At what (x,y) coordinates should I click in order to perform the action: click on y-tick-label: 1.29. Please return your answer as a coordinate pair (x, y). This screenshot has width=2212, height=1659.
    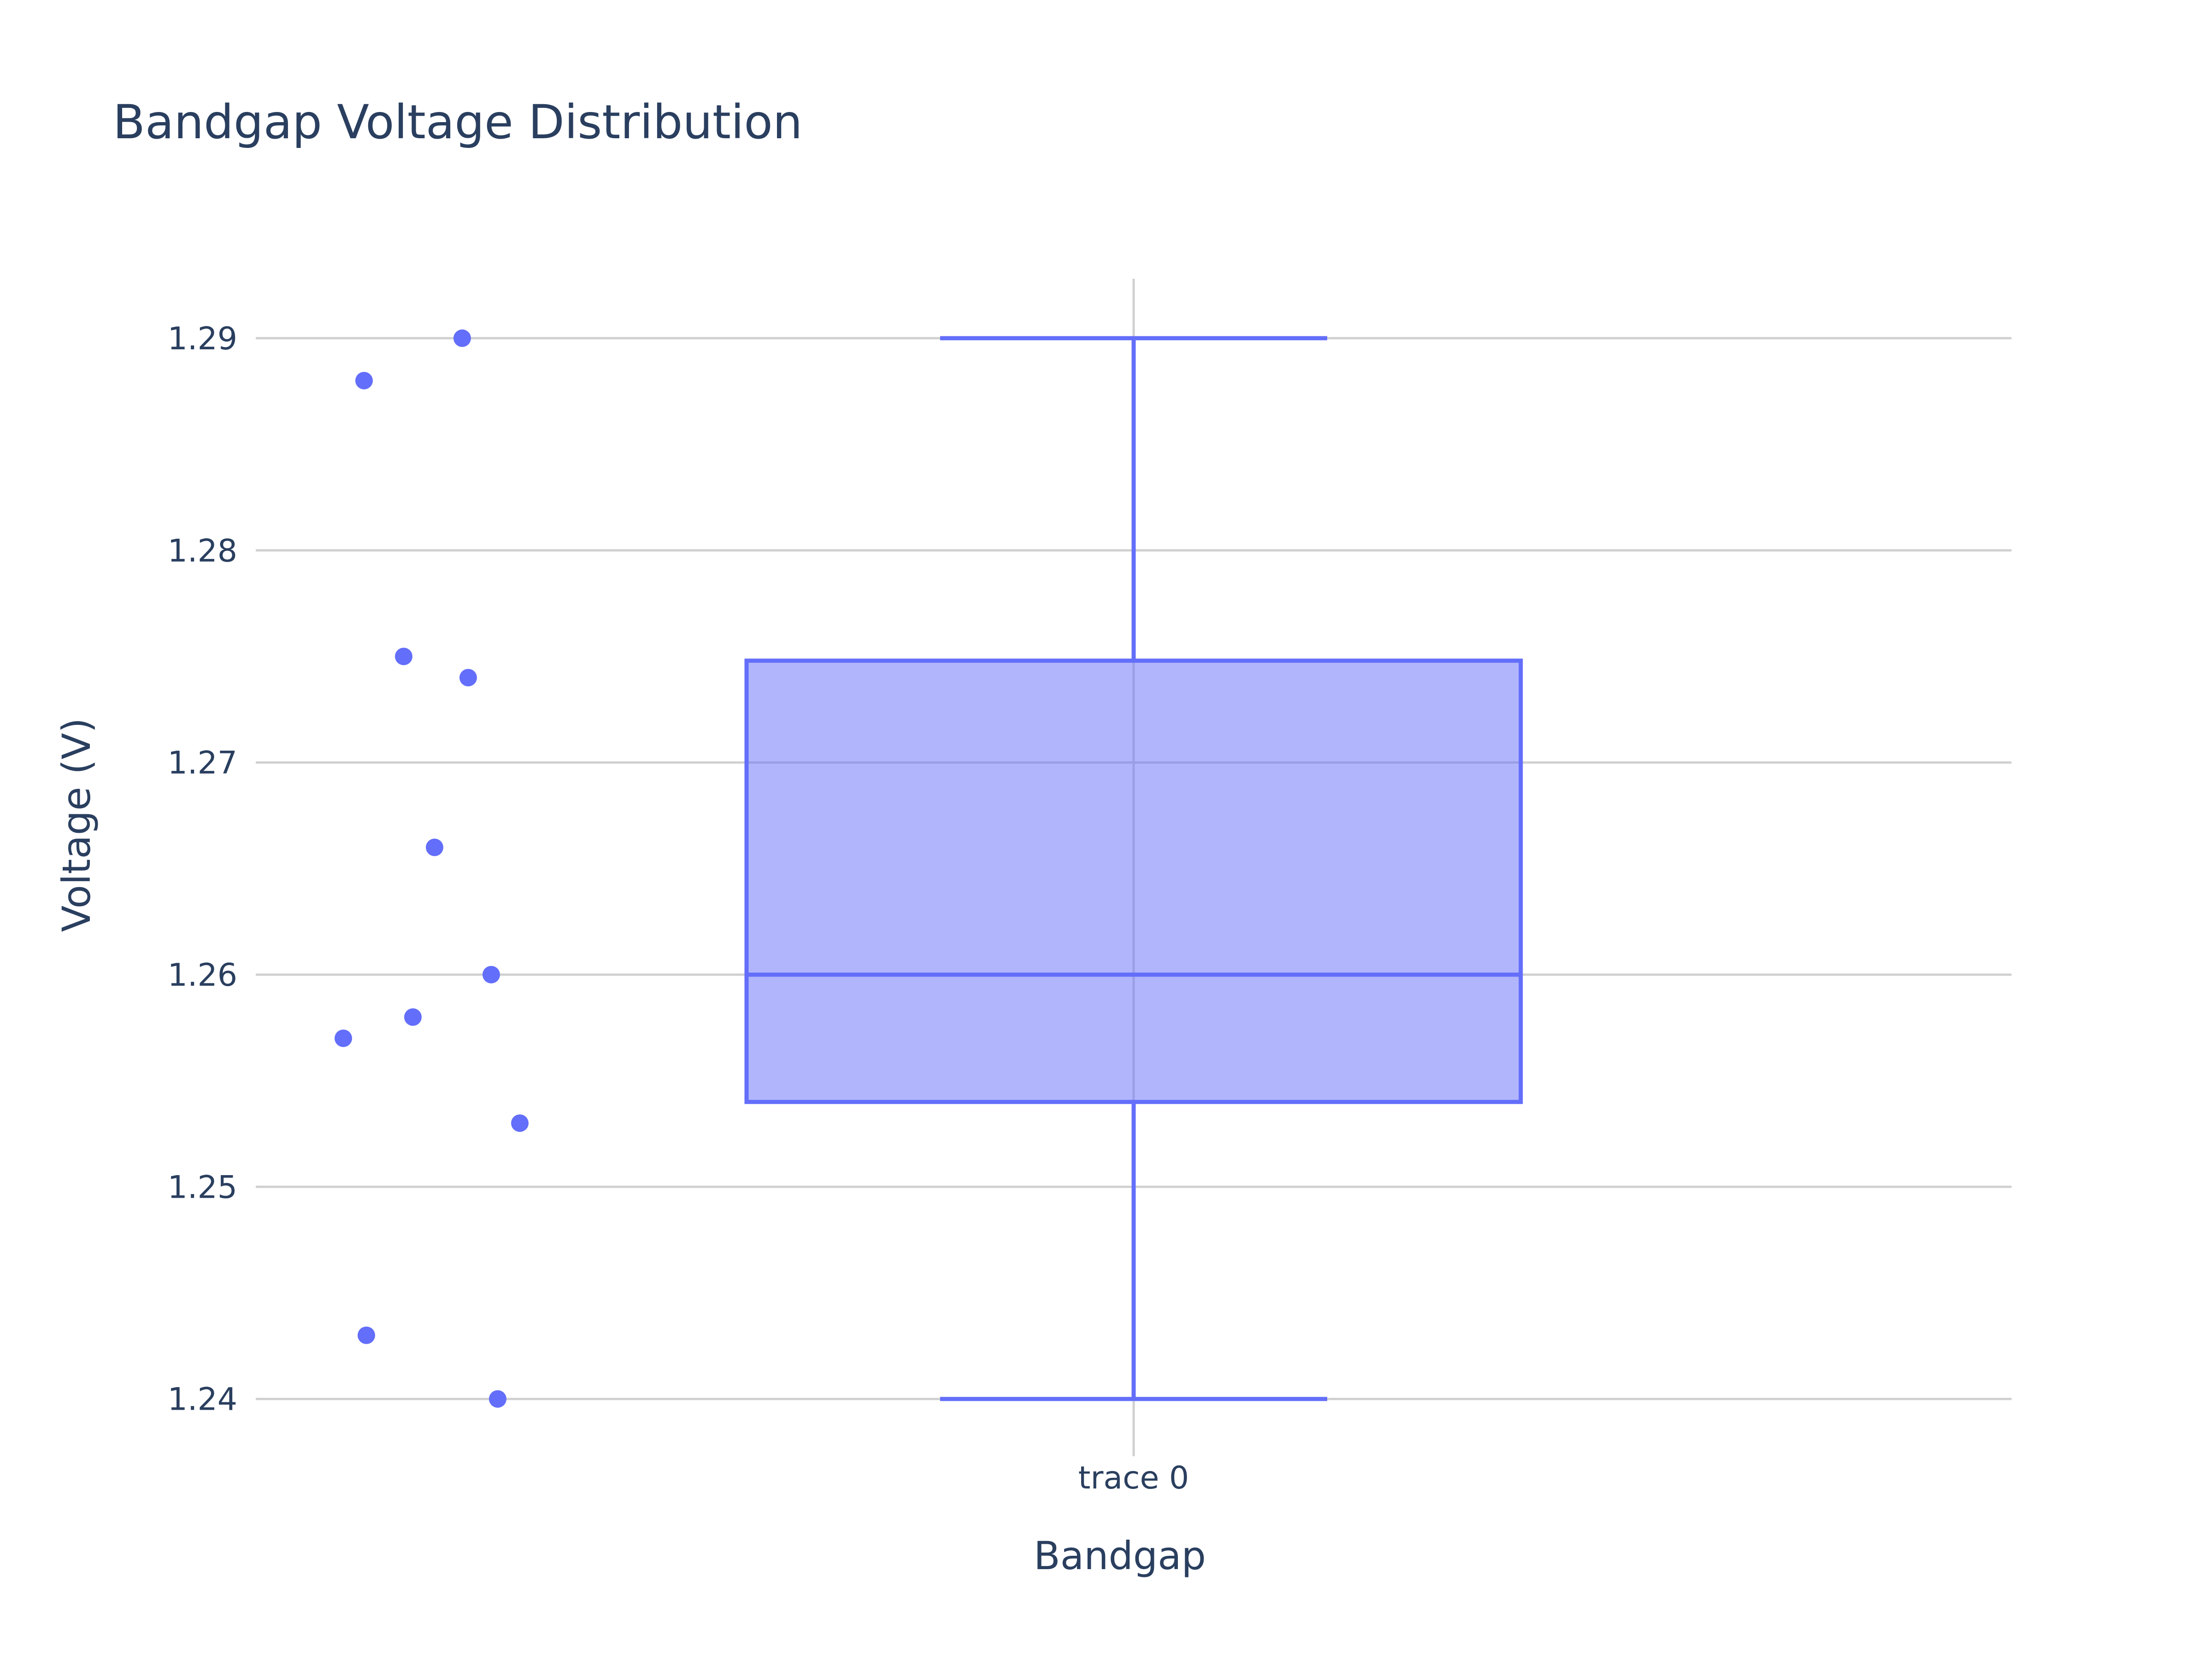
    Looking at the image, I should click on (202, 339).